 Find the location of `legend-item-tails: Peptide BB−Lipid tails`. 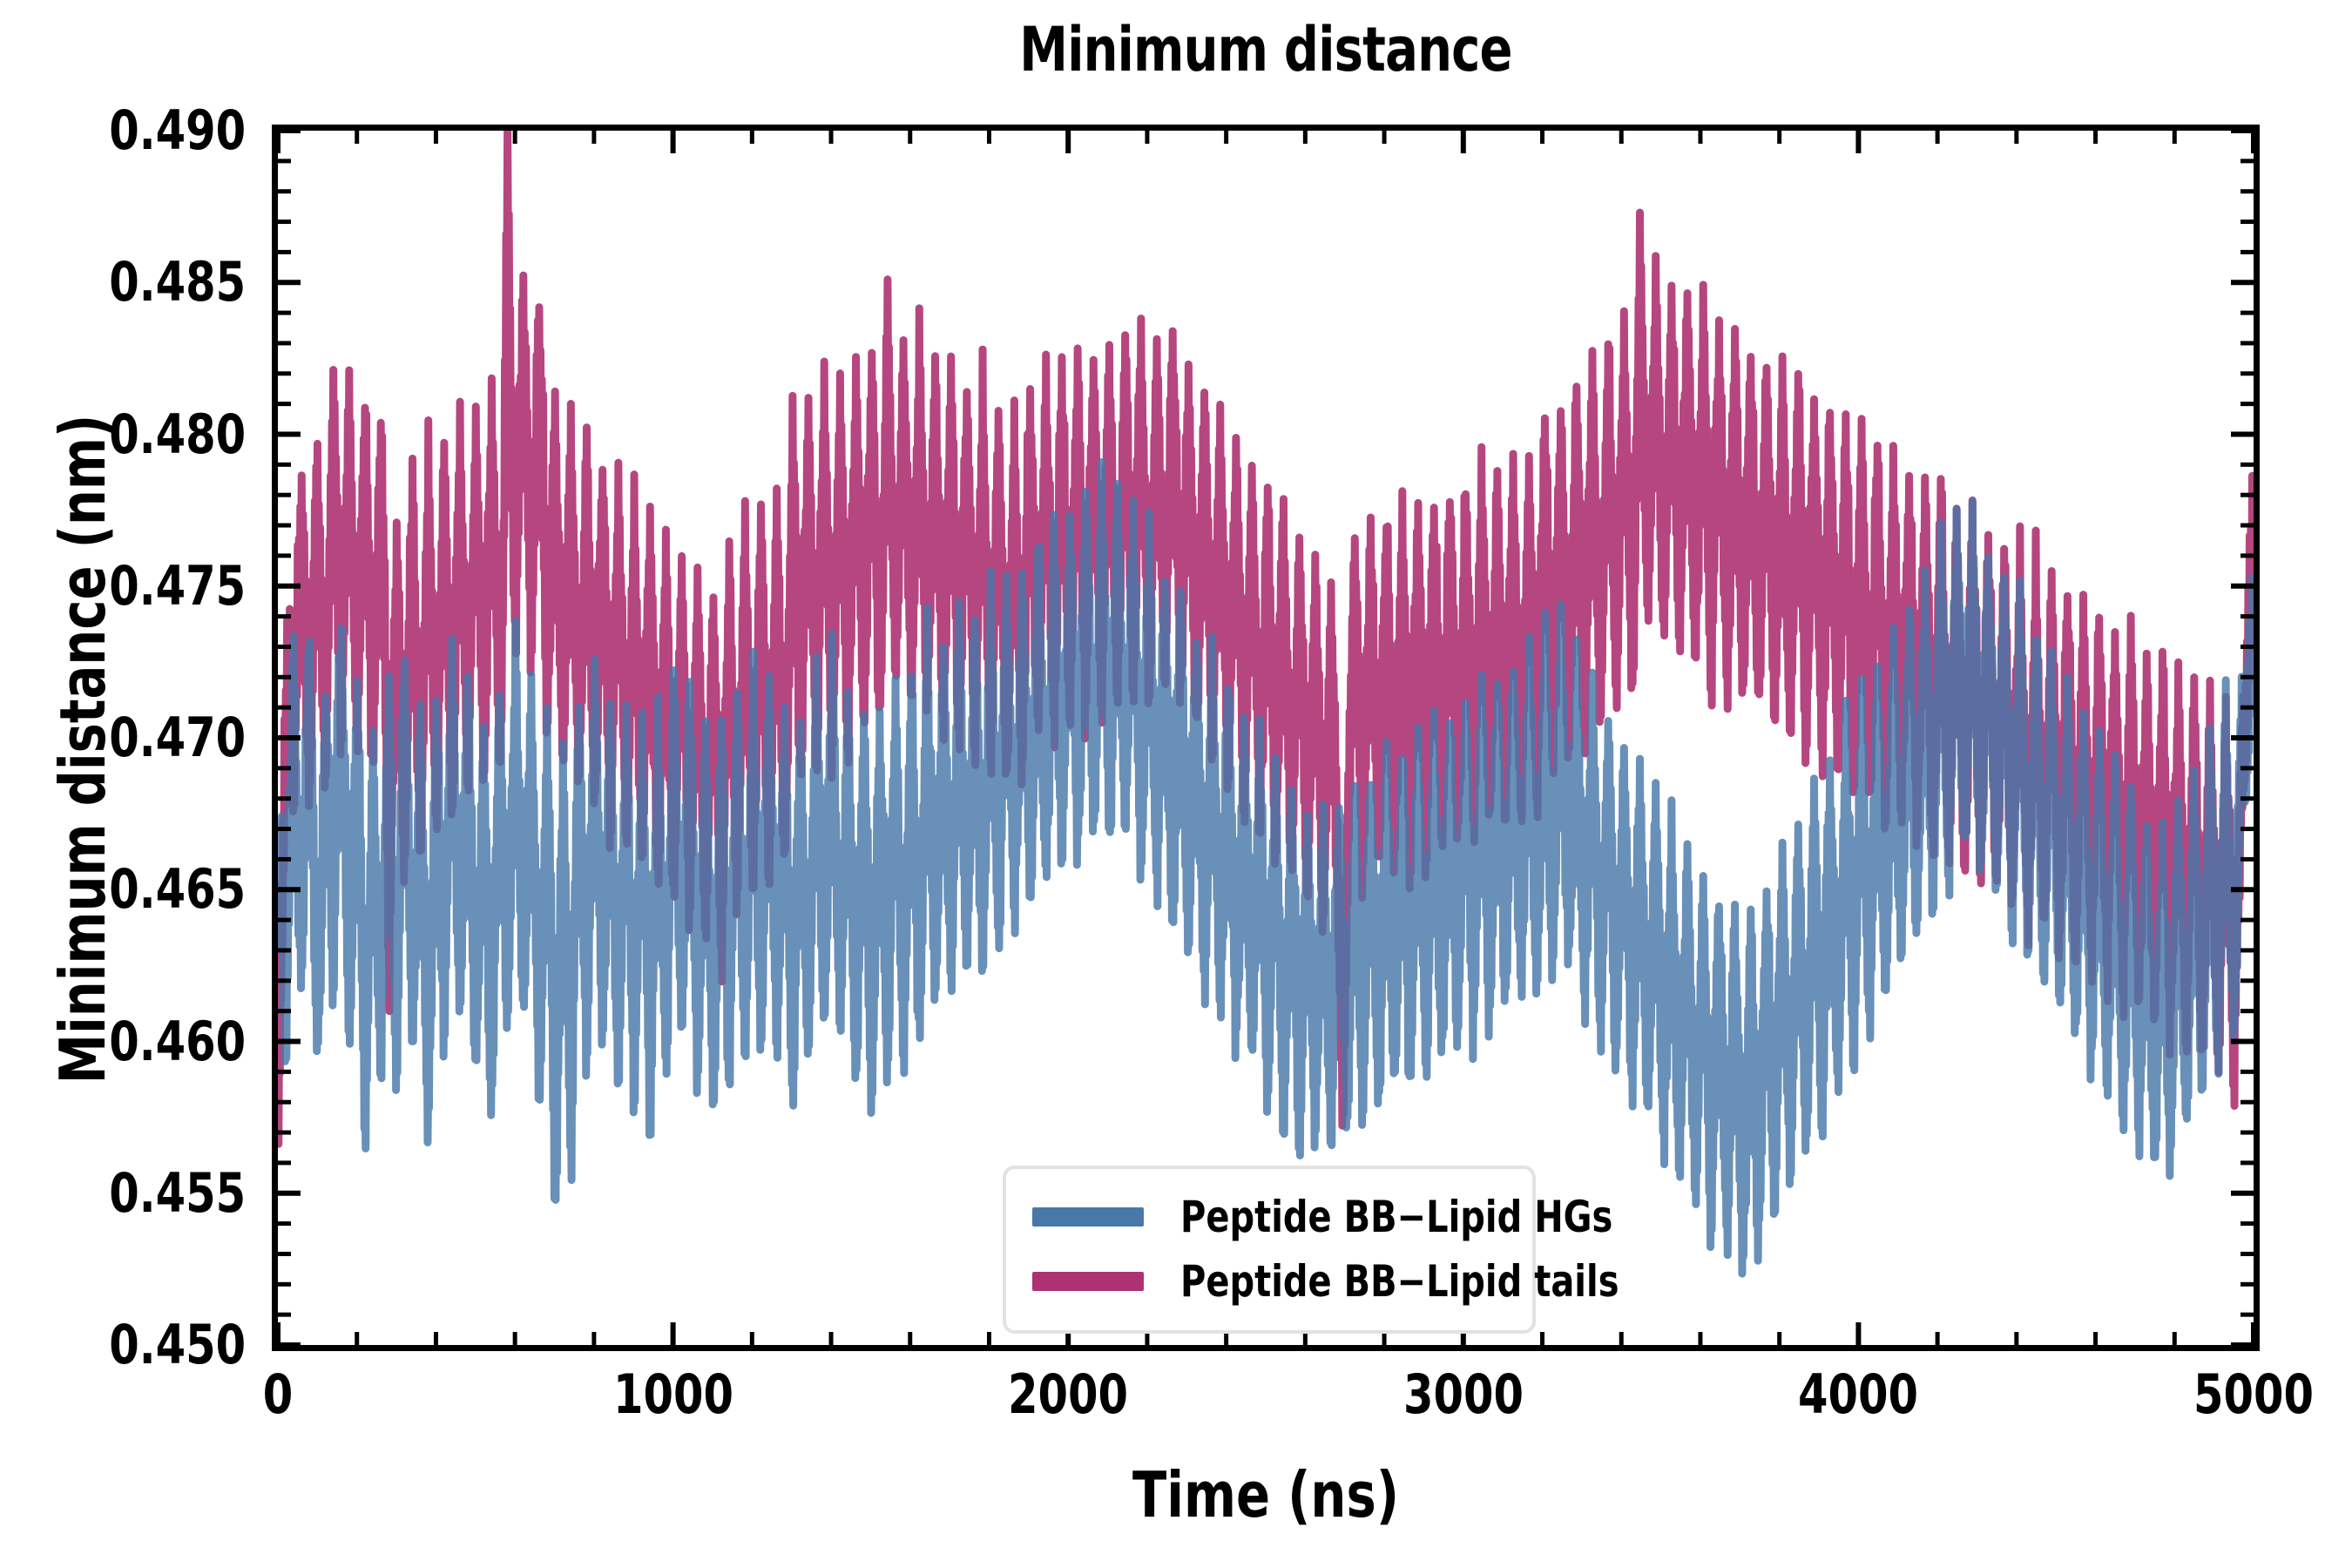

legend-item-tails: Peptide BB−Lipid tails is located at coordinates (1312, 1281).